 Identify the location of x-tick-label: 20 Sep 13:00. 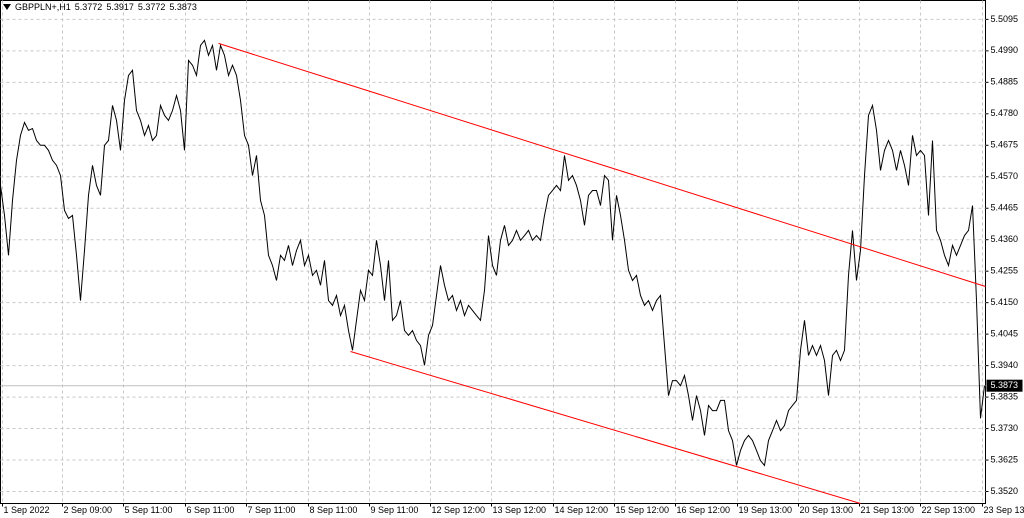
(827, 510).